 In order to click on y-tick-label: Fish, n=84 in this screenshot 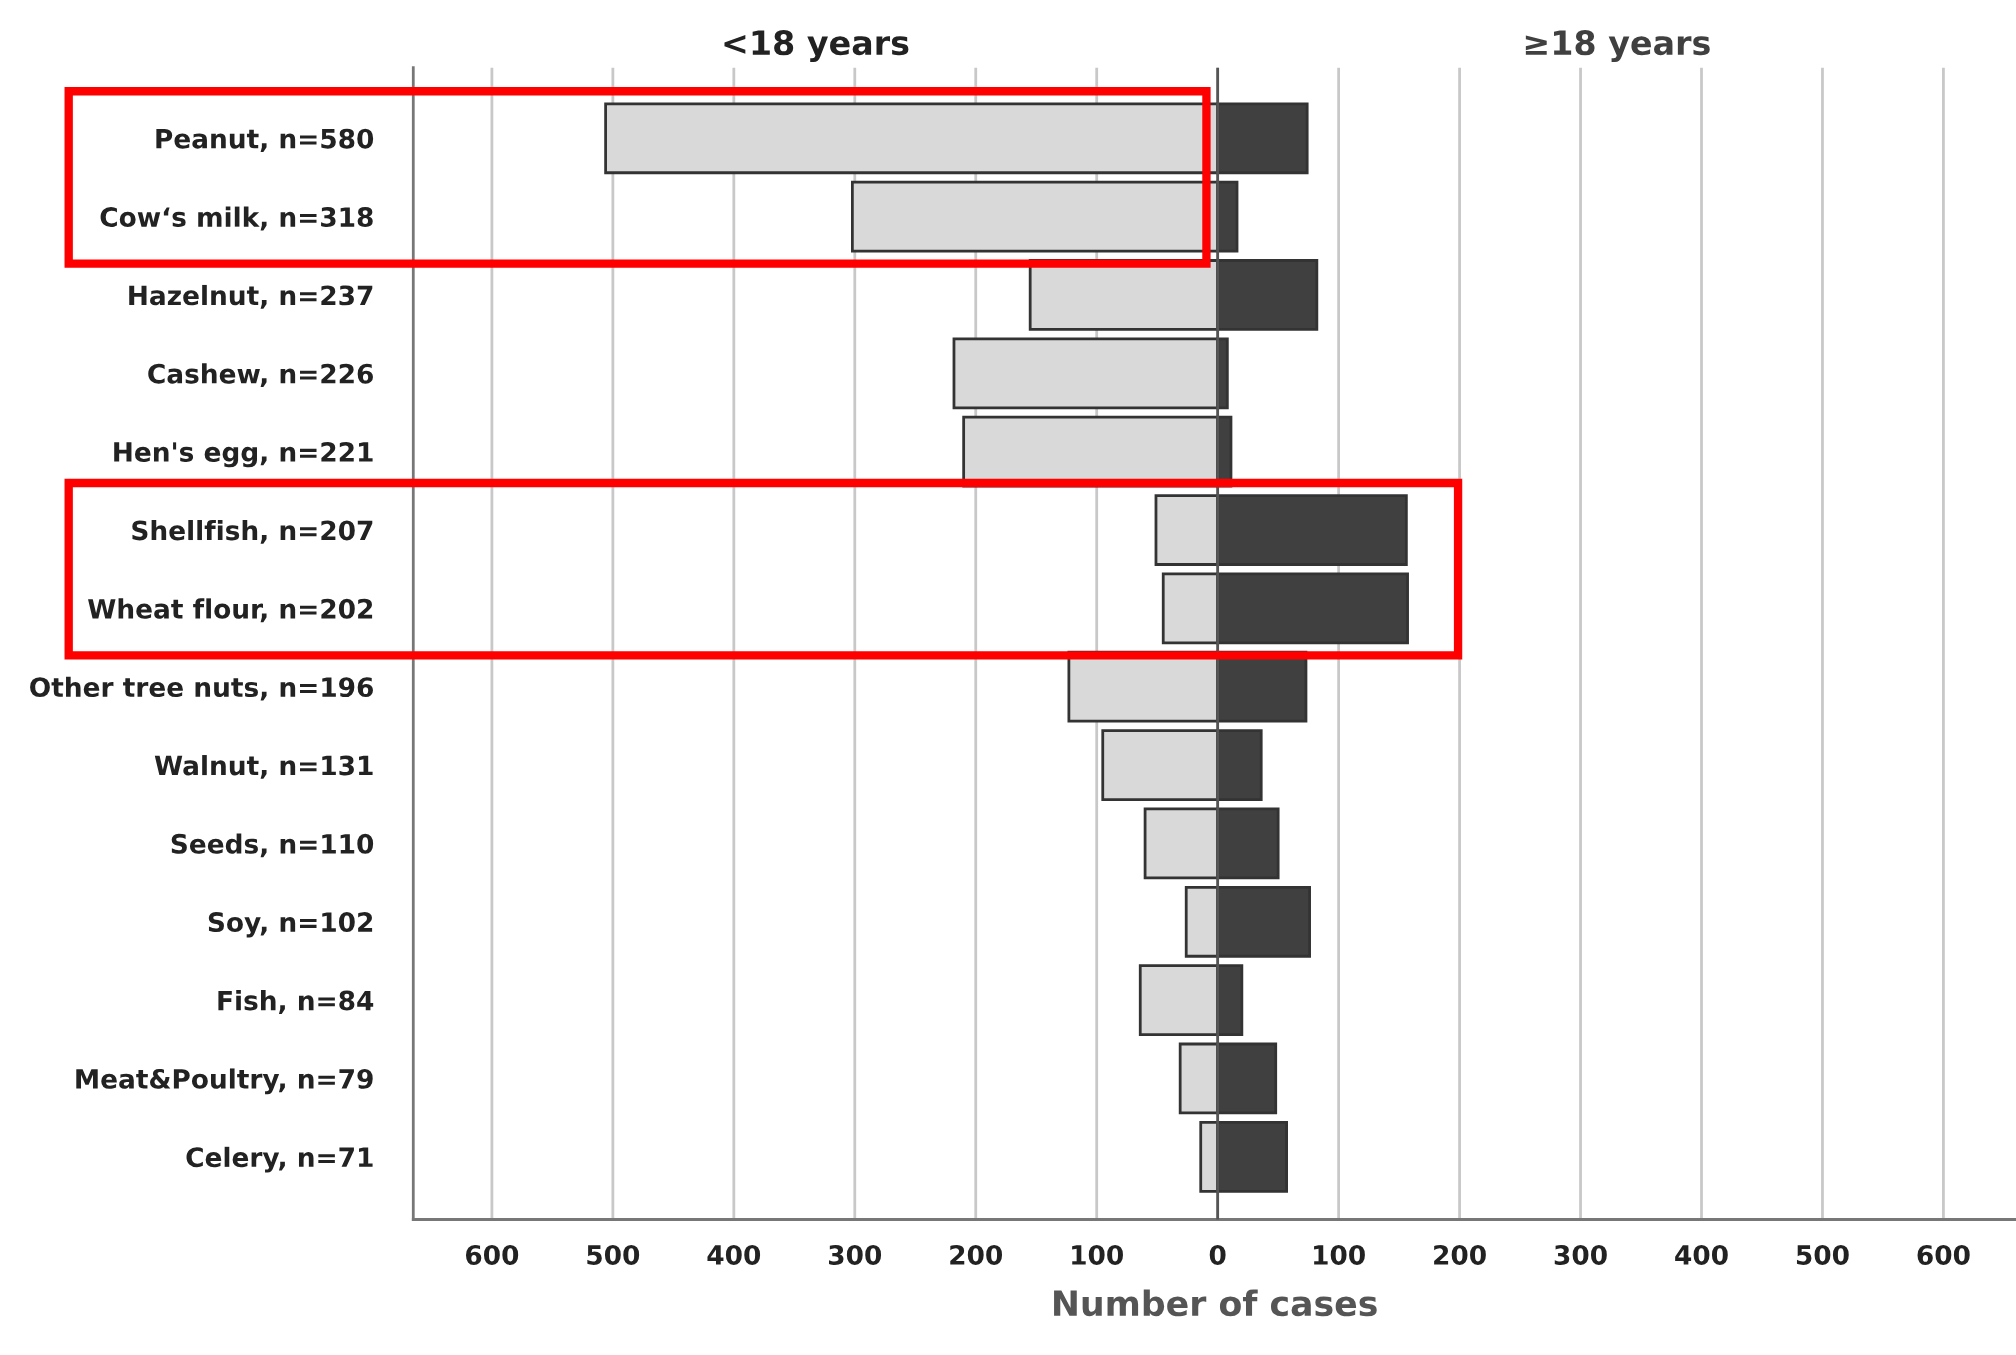, I will do `click(296, 1002)`.